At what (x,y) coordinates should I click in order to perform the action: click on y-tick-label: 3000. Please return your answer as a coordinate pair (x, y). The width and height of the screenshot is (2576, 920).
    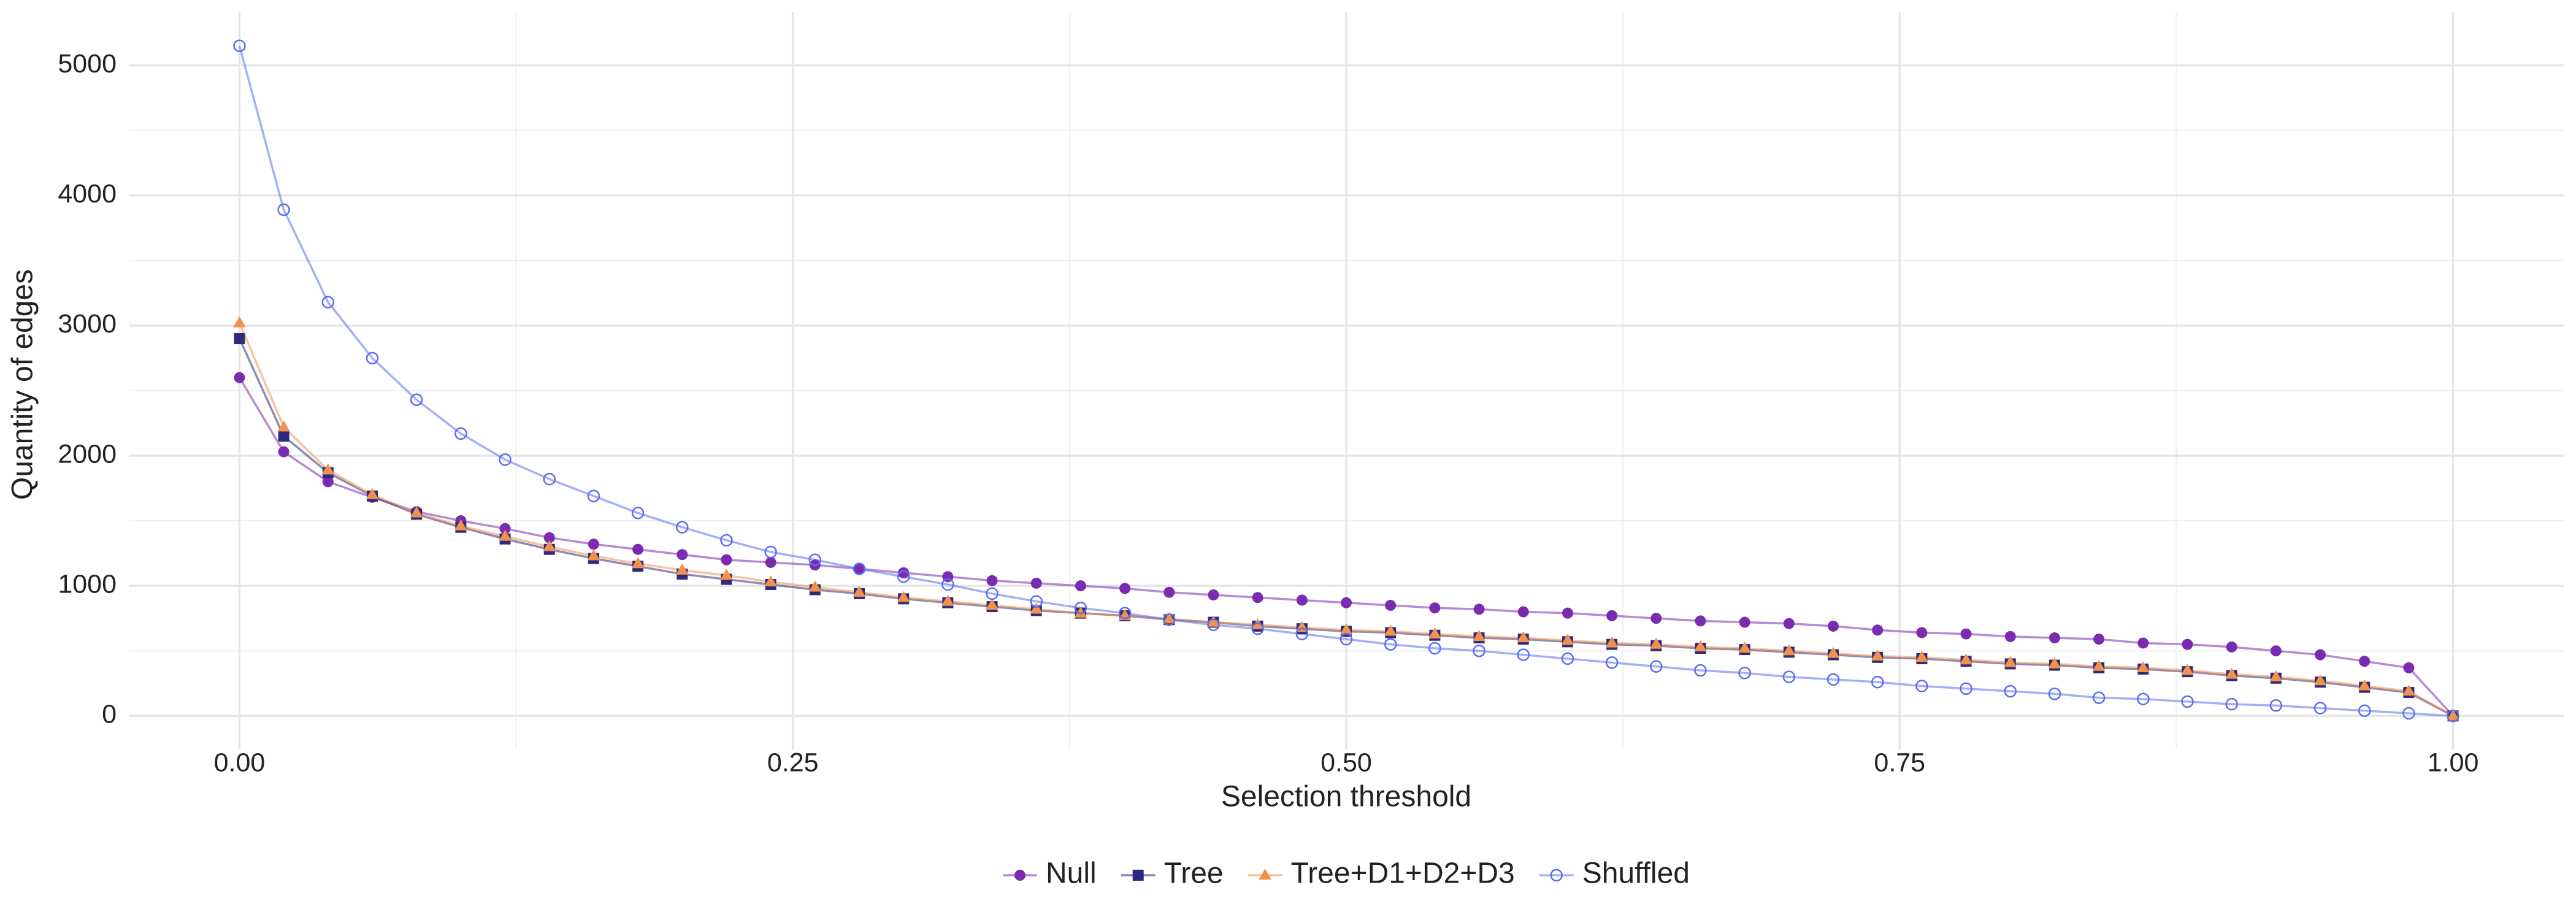
    Looking at the image, I should click on (87, 324).